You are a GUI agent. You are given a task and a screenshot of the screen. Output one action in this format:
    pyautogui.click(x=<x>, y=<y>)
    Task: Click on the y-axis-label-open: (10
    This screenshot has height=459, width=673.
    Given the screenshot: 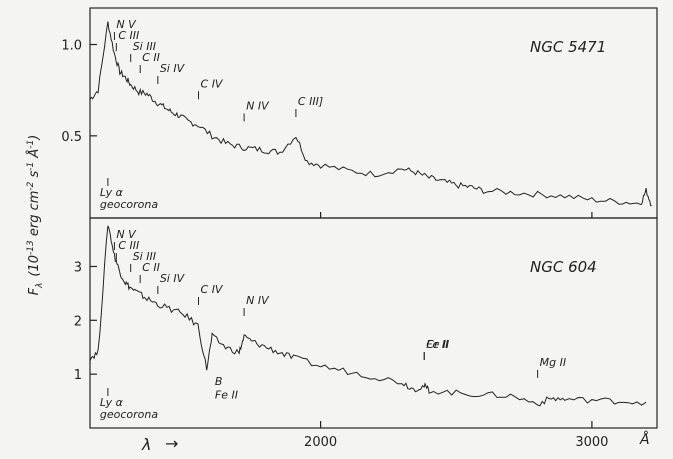 What is the action you would take?
    pyautogui.click(x=34, y=266)
    